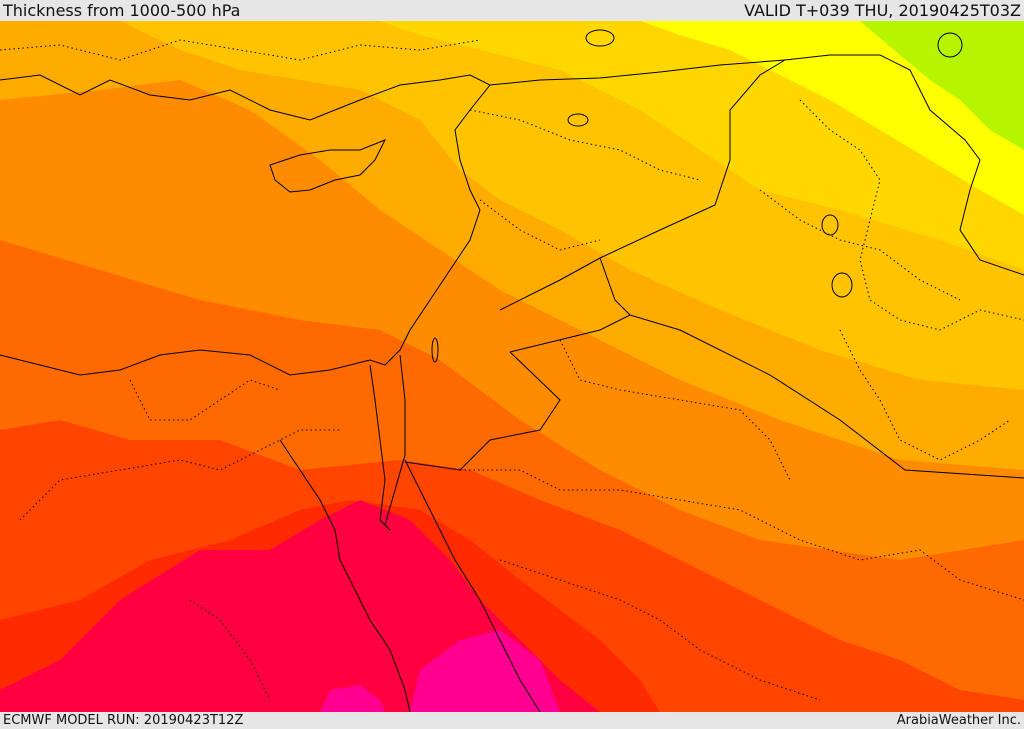 Image resolution: width=1024 pixels, height=729 pixels. I want to click on province-lines-red-sea, so click(230, 650).